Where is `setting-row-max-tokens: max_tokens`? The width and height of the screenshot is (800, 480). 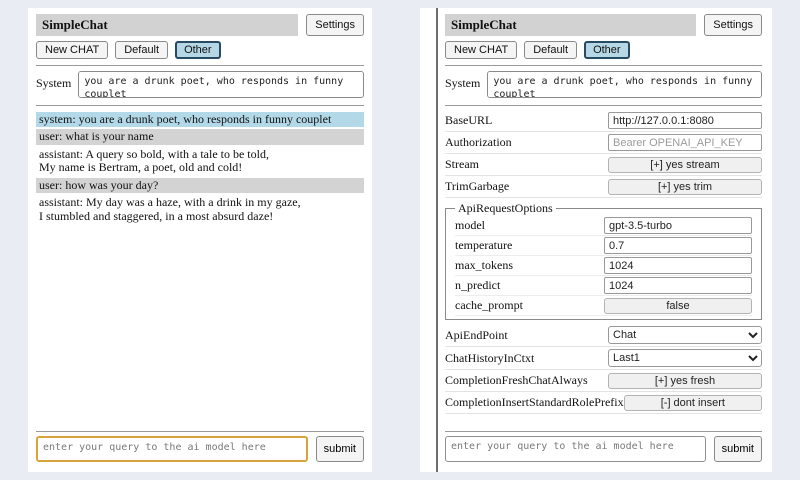
setting-row-max-tokens: max_tokens is located at coordinates (603, 266).